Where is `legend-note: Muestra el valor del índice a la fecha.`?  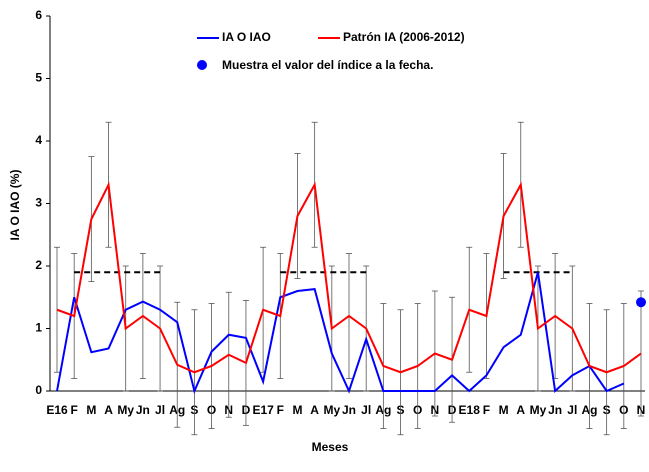
legend-note: Muestra el valor del índice a la fecha. is located at coordinates (327, 65).